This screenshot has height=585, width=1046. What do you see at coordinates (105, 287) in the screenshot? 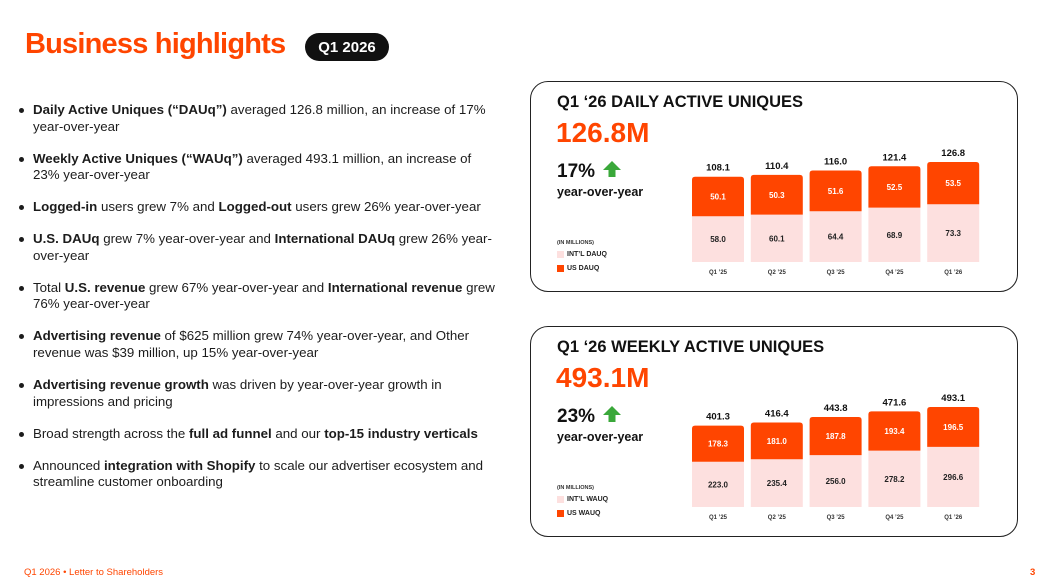
I see `highlight-emphasis: U.S. revenue` at bounding box center [105, 287].